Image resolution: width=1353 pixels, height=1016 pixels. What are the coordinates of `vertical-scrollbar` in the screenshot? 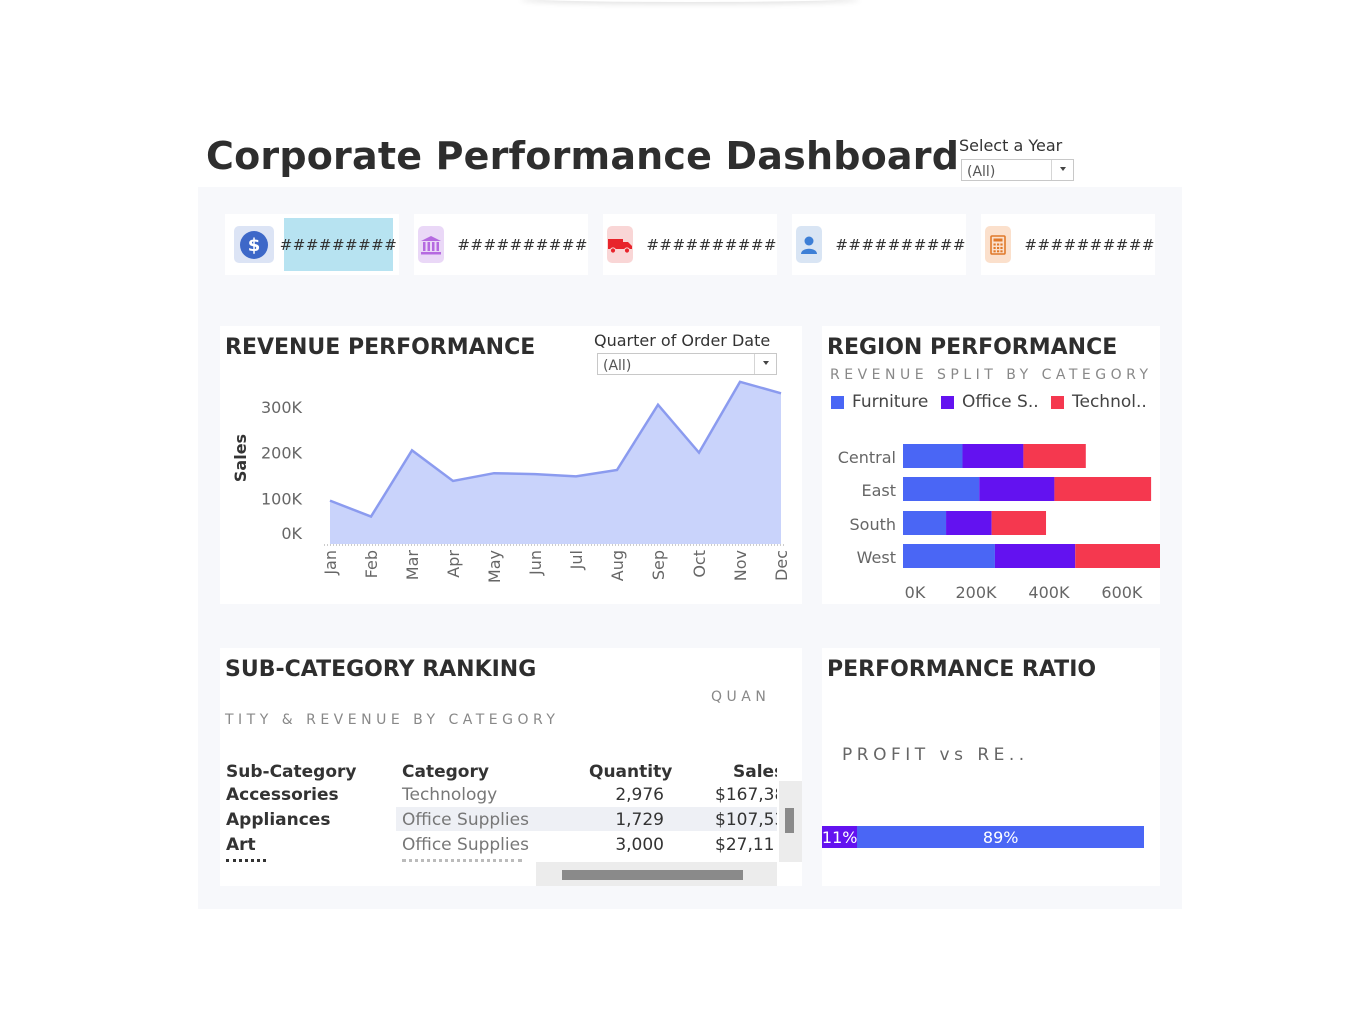 It's located at (790, 821).